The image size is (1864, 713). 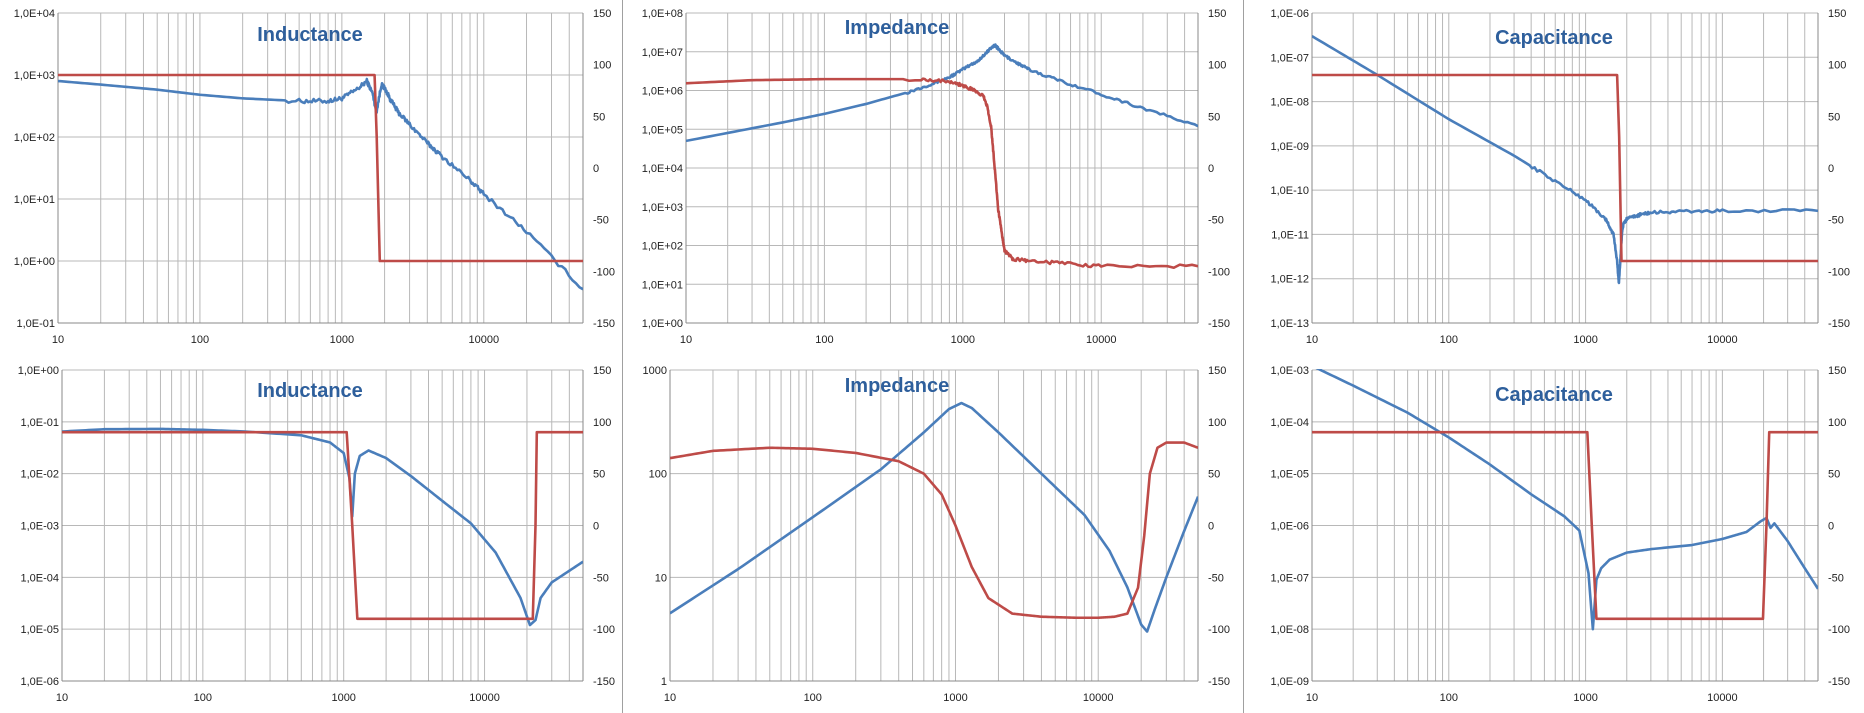 I want to click on y-tick-label: 1,0E-10, so click(x=1289, y=191).